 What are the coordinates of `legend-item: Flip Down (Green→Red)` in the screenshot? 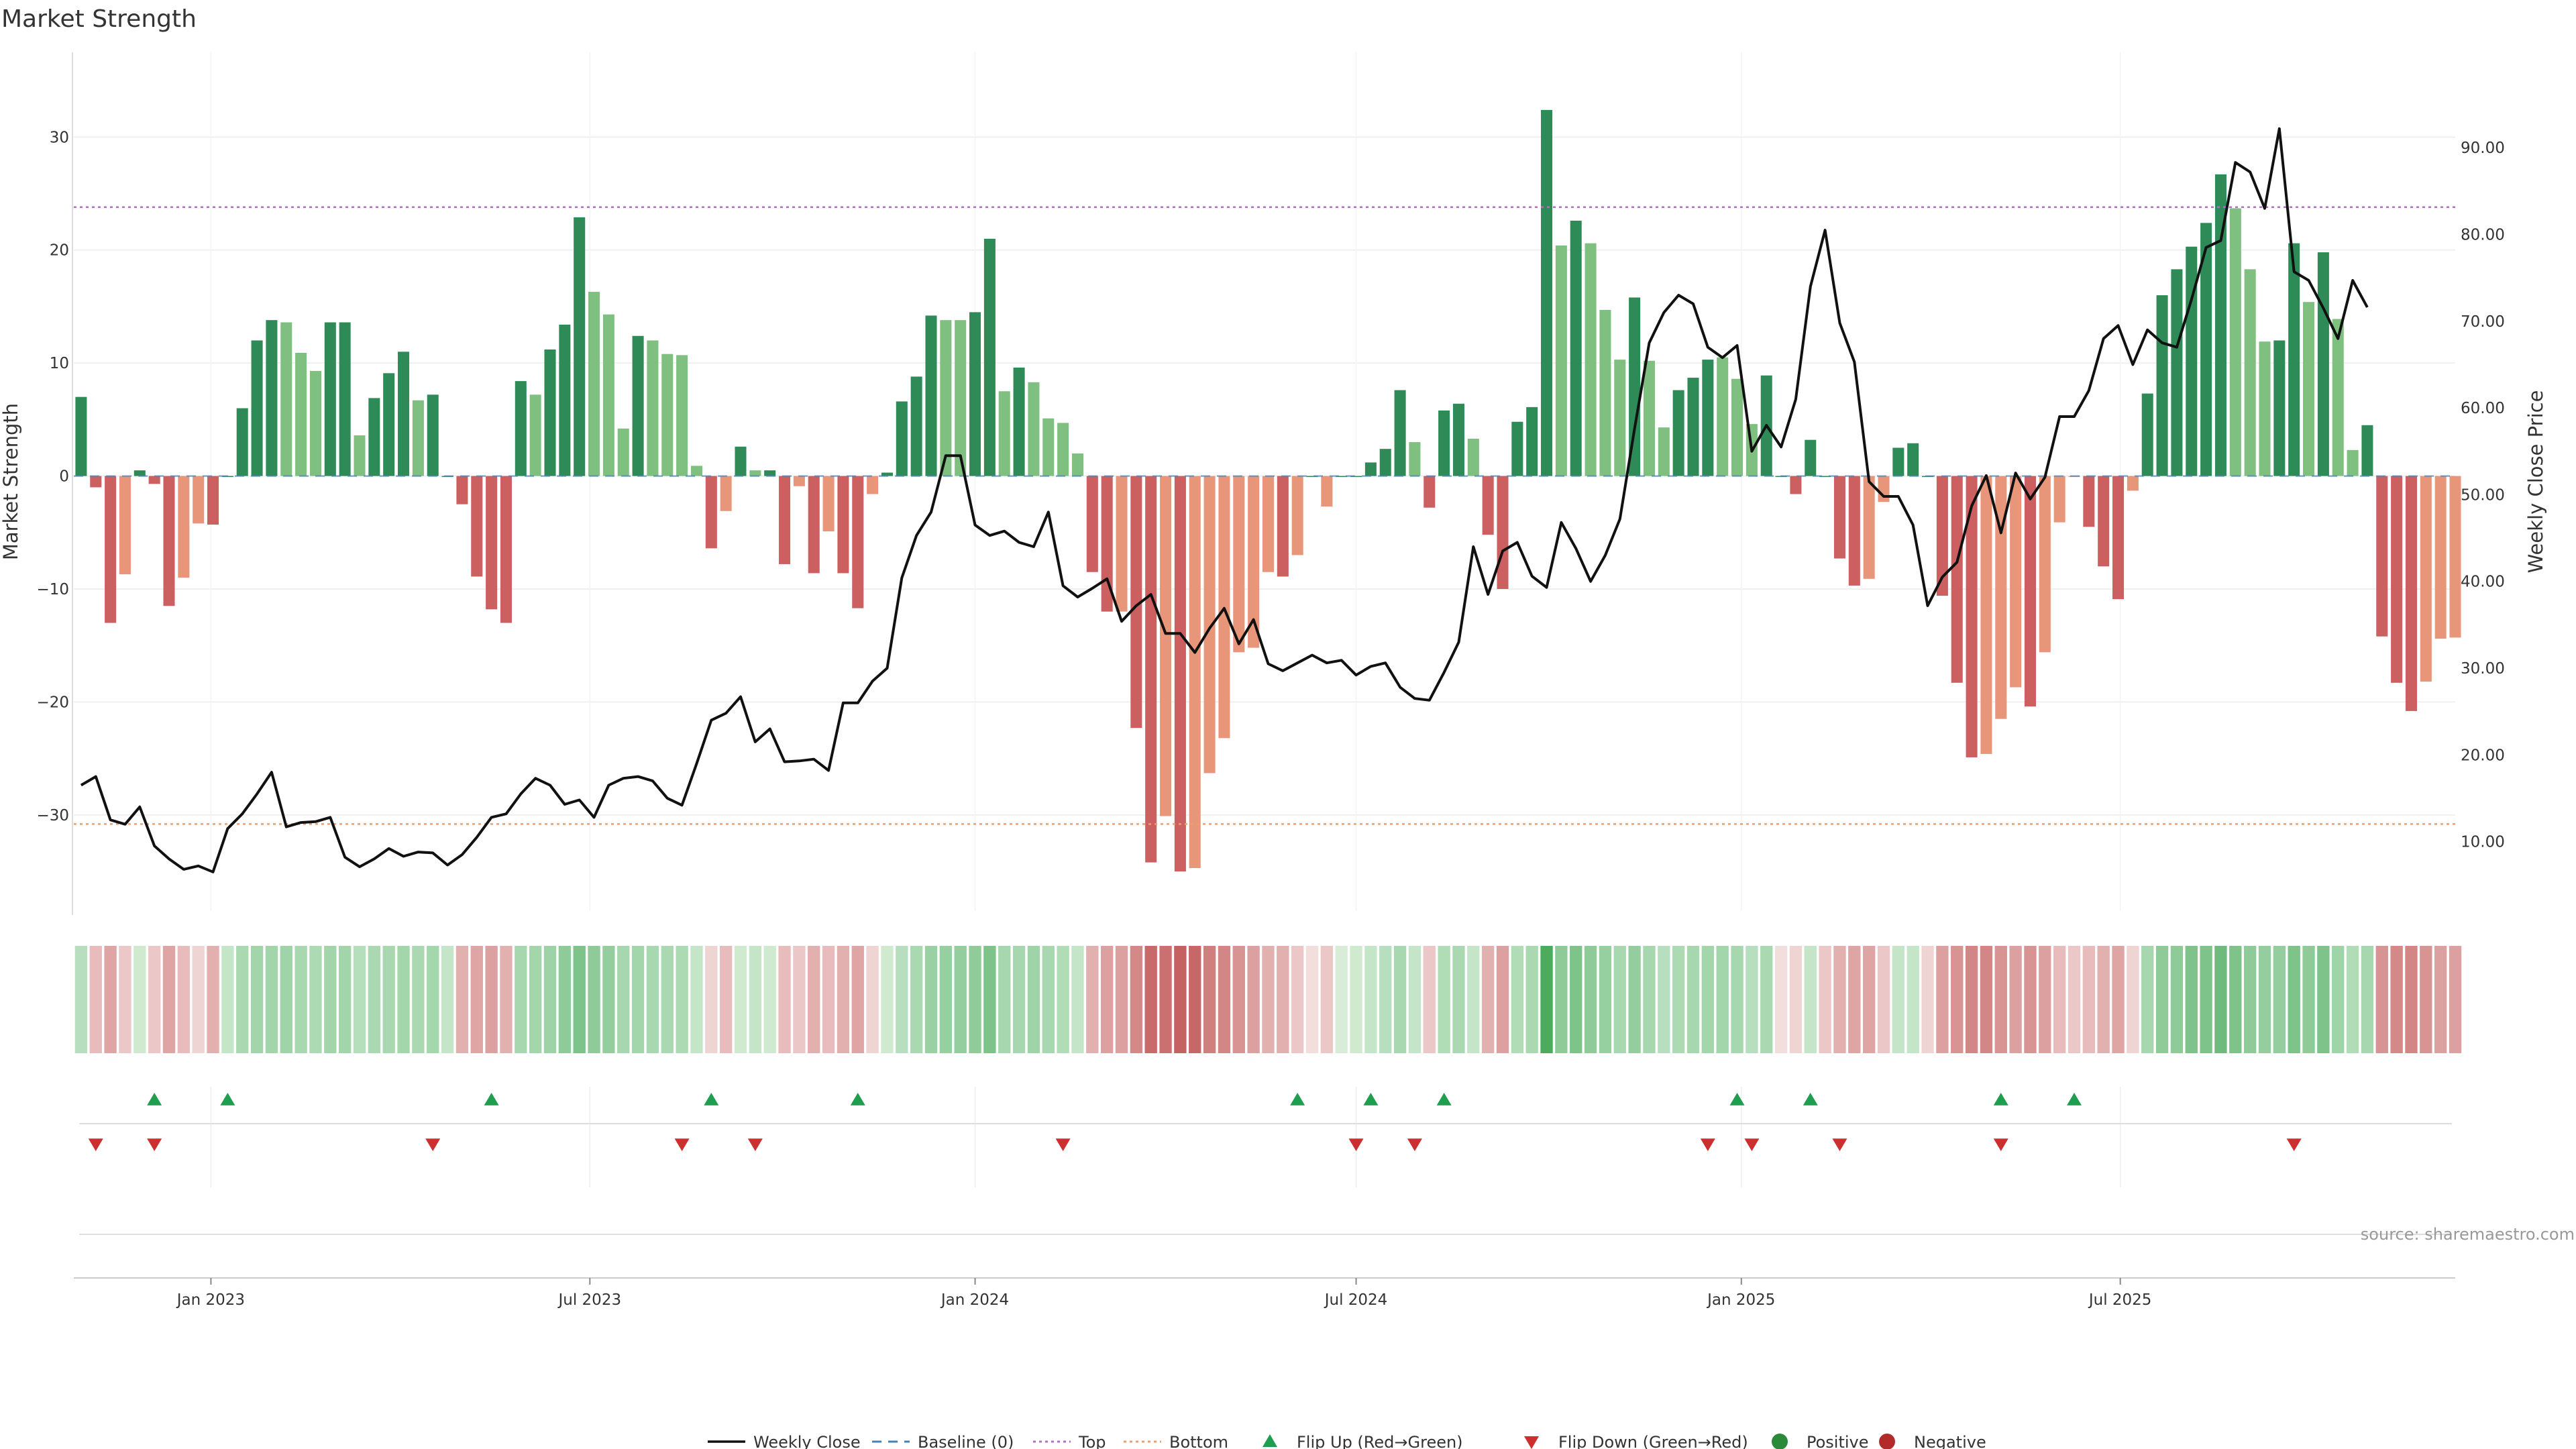 It's located at (1636, 1441).